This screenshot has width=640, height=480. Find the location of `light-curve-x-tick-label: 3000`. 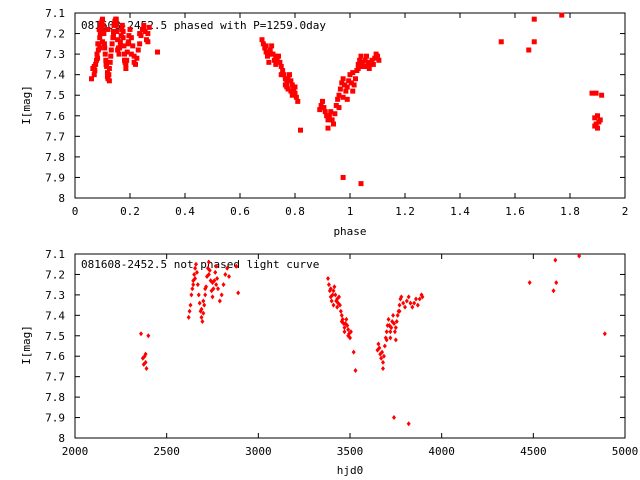

light-curve-x-tick-label: 3000 is located at coordinates (258, 451).